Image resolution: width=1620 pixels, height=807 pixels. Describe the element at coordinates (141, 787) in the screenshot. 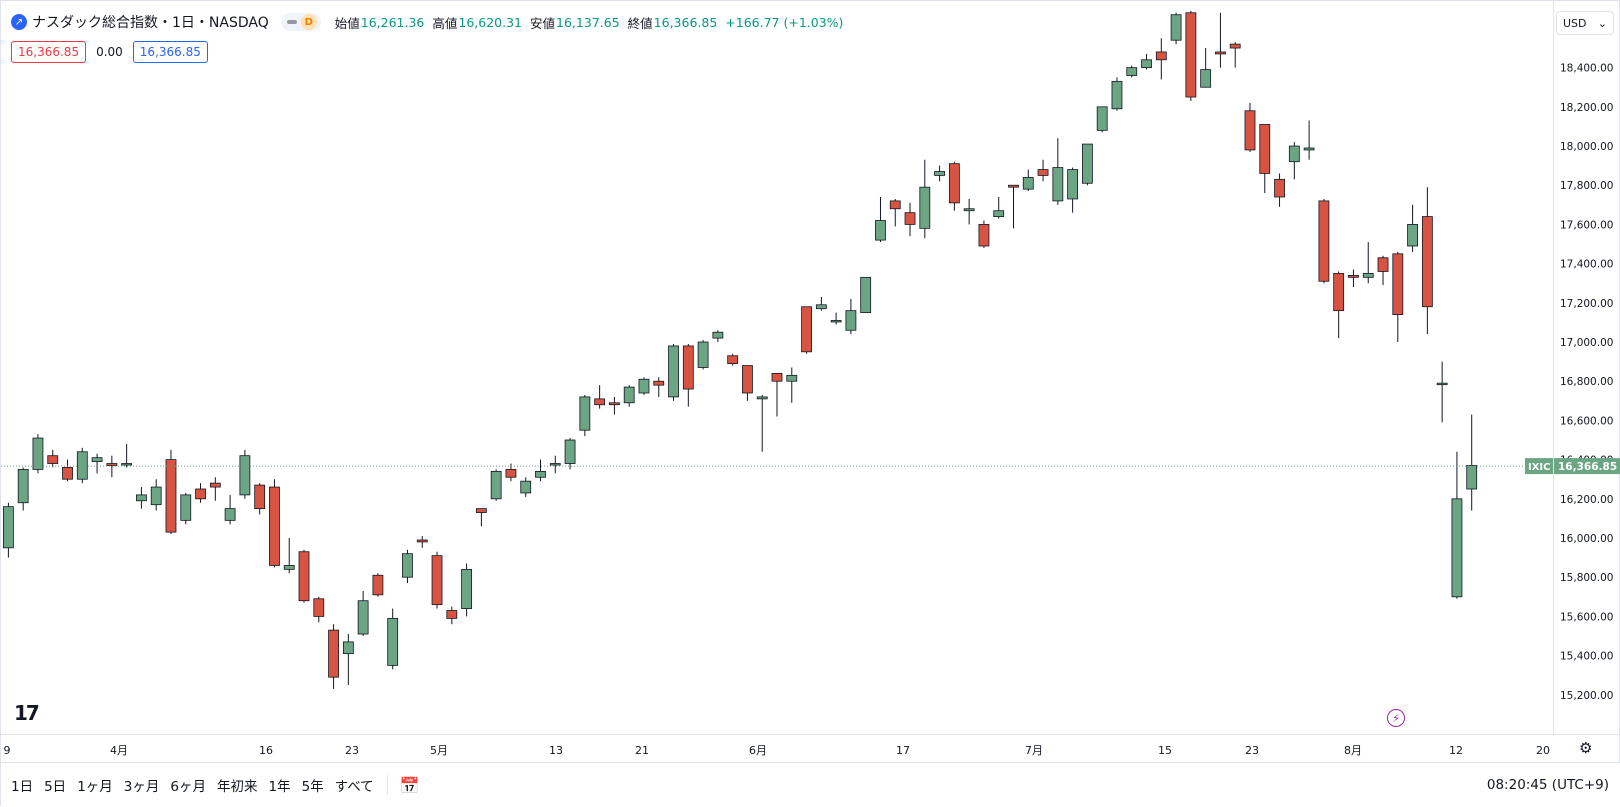

I see `timeframe-button: 3ヶ月` at that location.